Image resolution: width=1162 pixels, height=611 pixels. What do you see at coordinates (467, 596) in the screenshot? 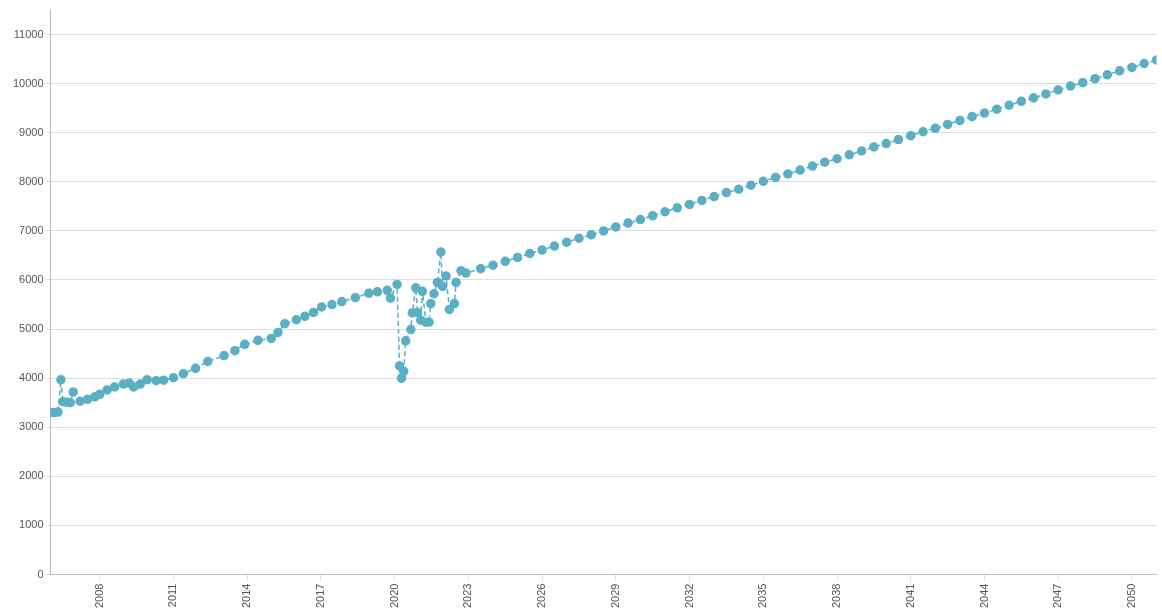
I see `x-tick-label: 2023` at bounding box center [467, 596].